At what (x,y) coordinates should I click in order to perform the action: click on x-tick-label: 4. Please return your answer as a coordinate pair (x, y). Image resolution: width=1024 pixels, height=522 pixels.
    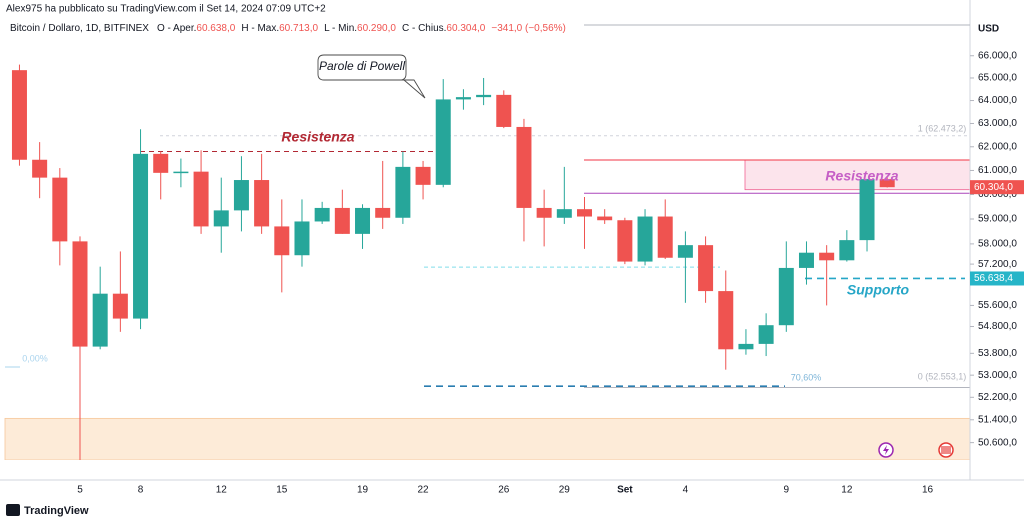
    Looking at the image, I should click on (686, 490).